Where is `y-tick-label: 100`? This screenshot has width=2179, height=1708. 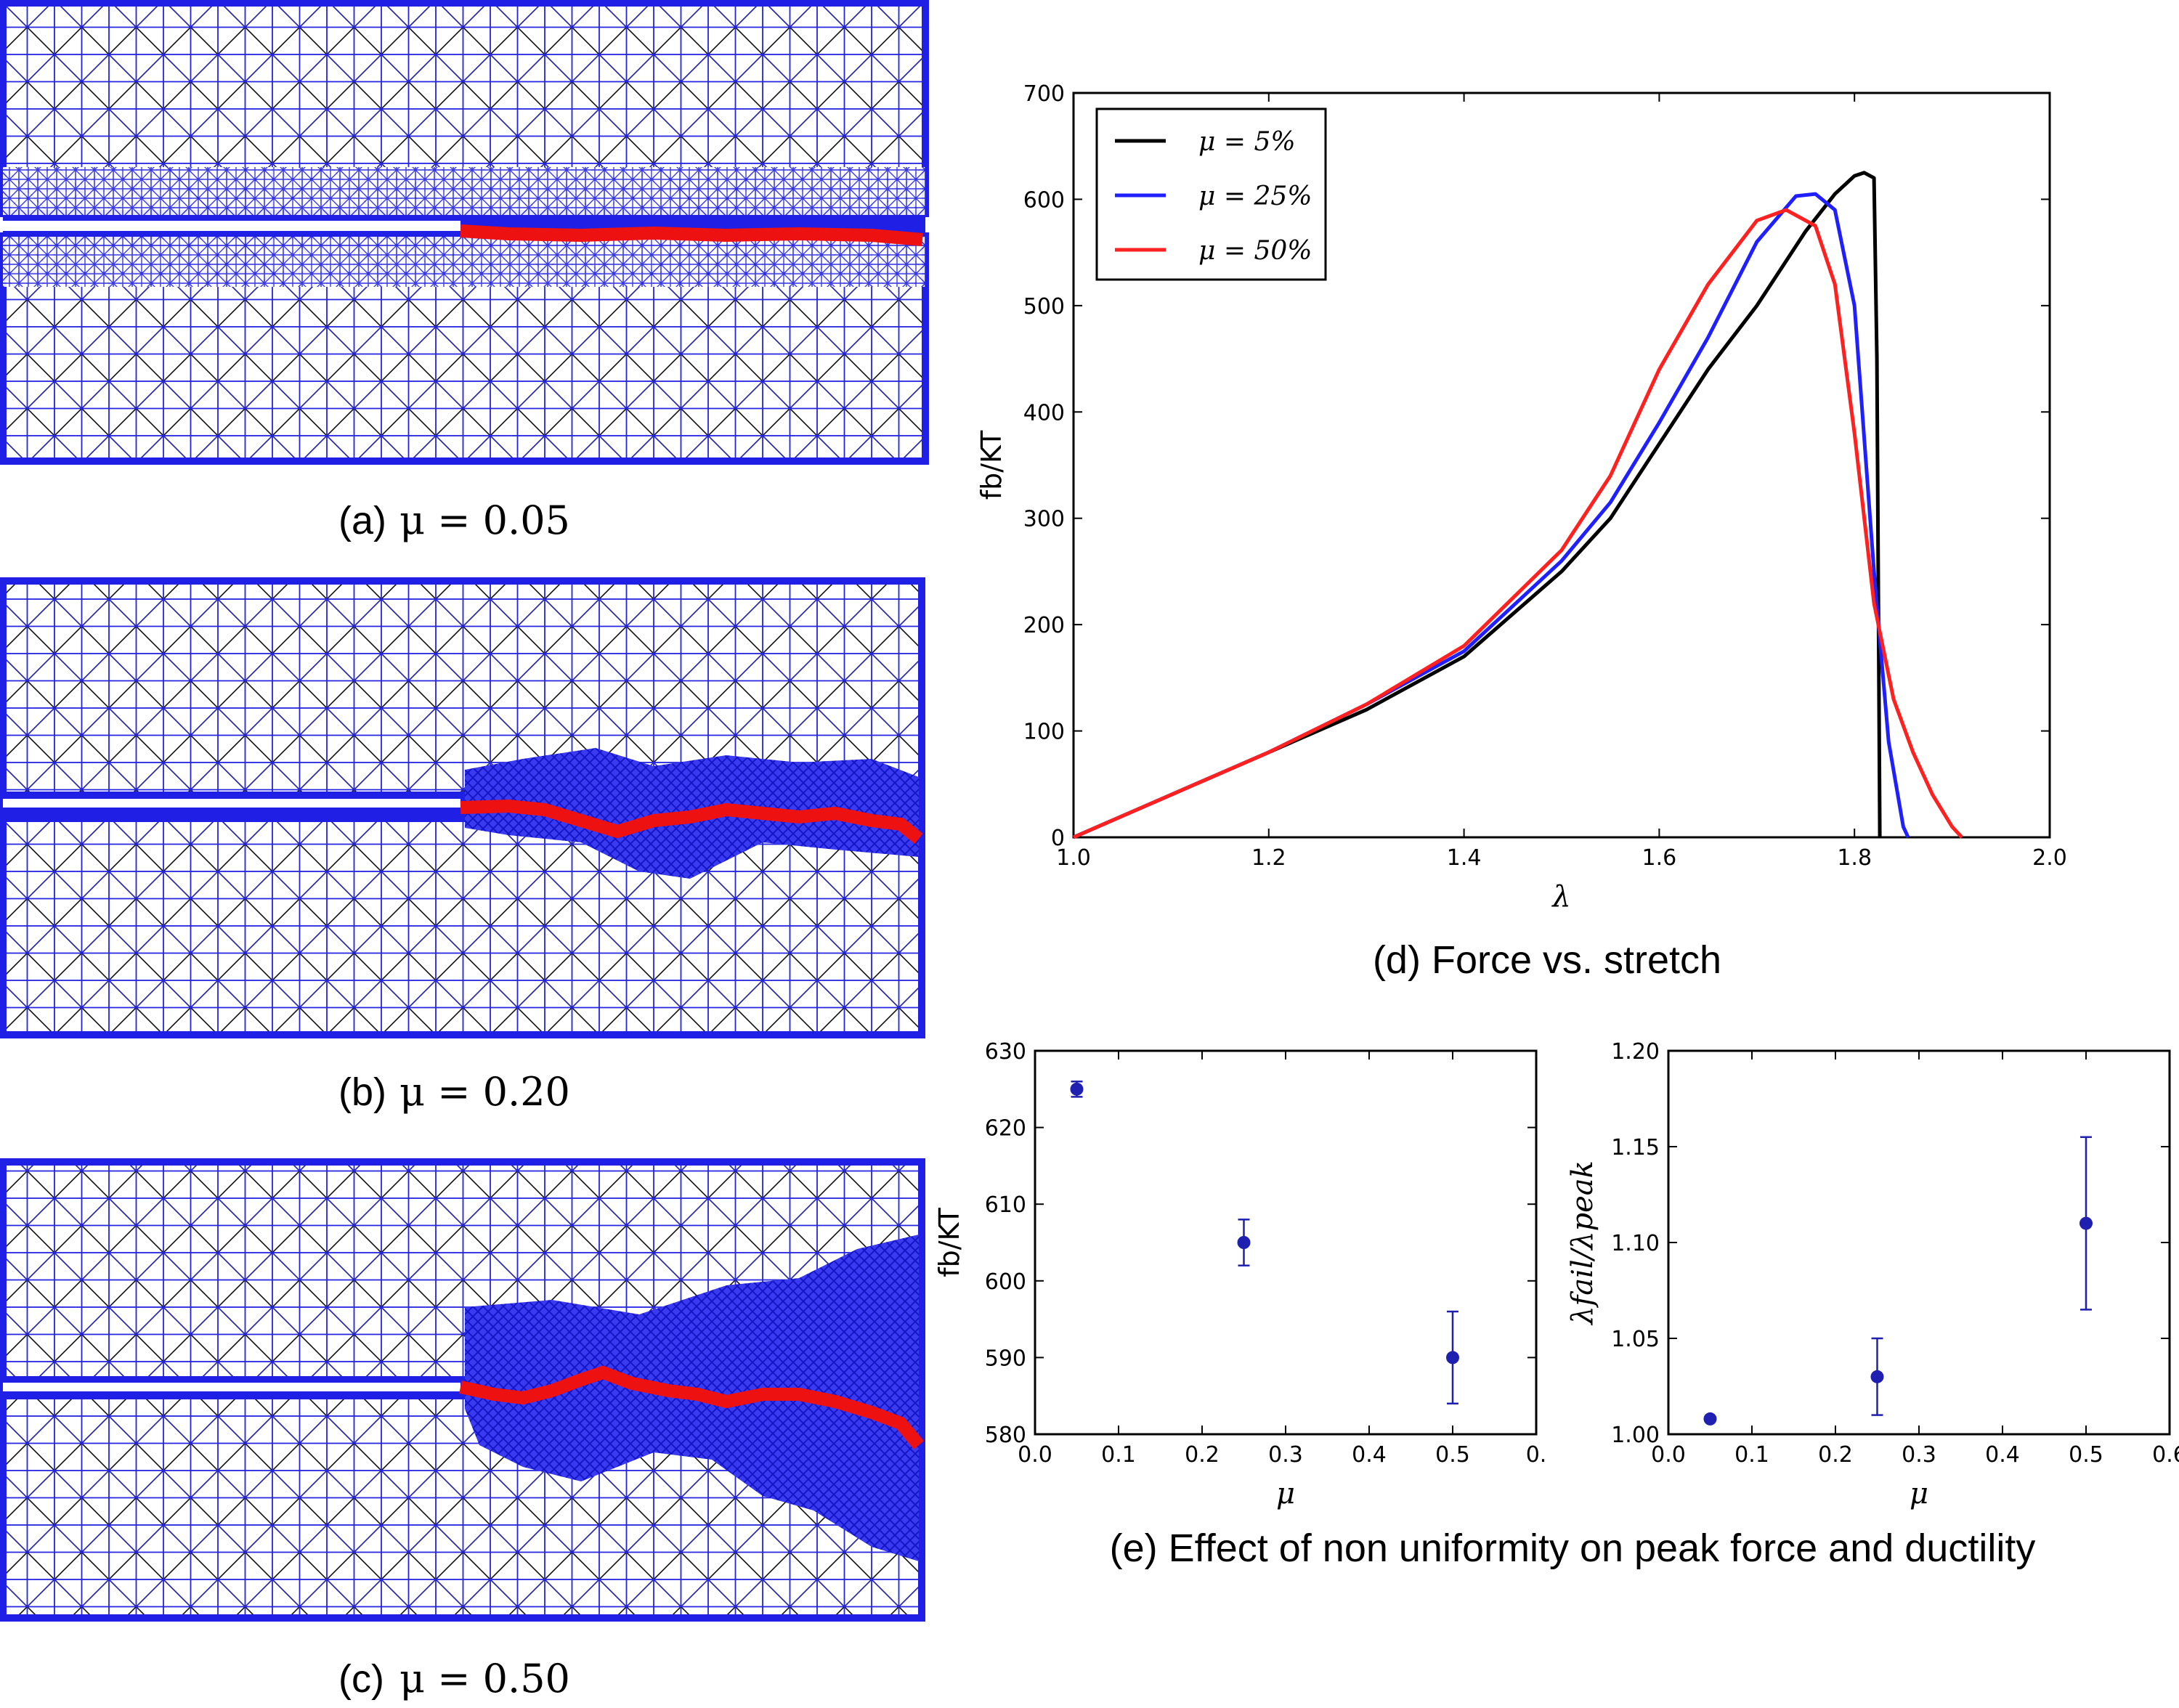 y-tick-label: 100 is located at coordinates (1044, 732).